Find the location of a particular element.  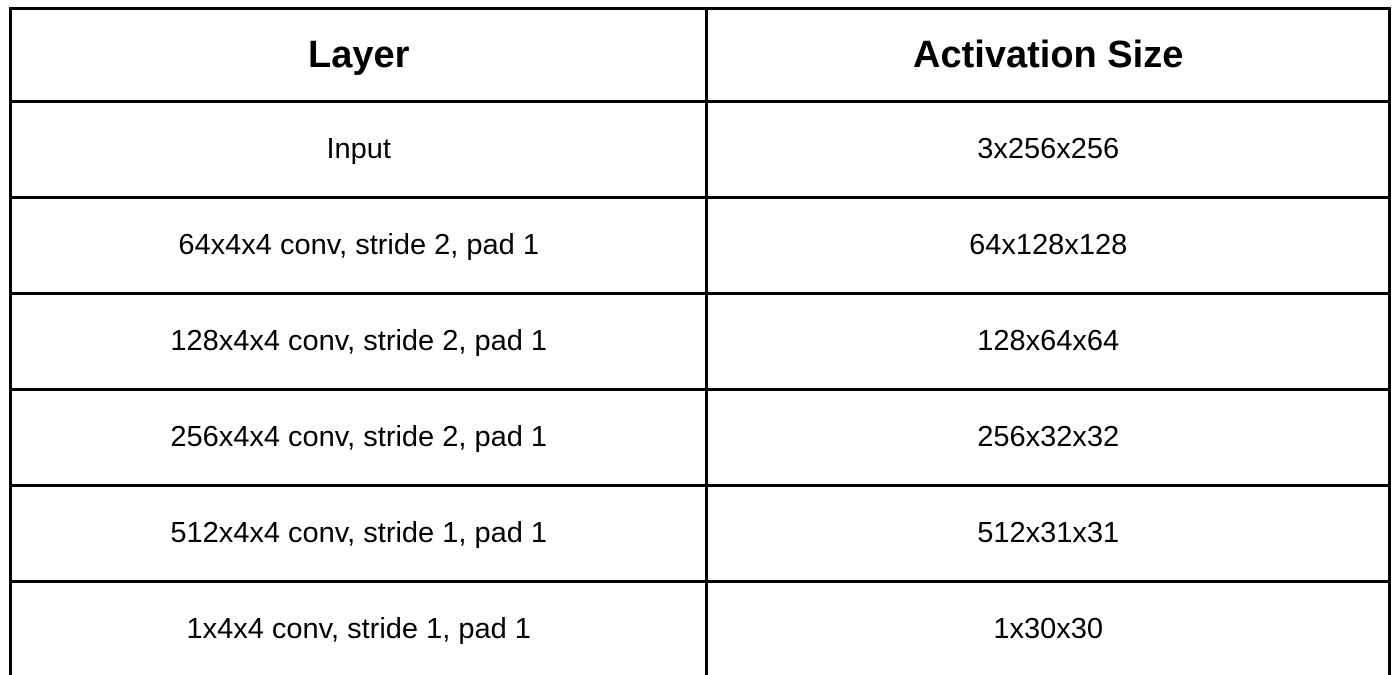

table-row: 1x4x4 conv, stride 1, pad 1 1x30x30 is located at coordinates (699, 627).